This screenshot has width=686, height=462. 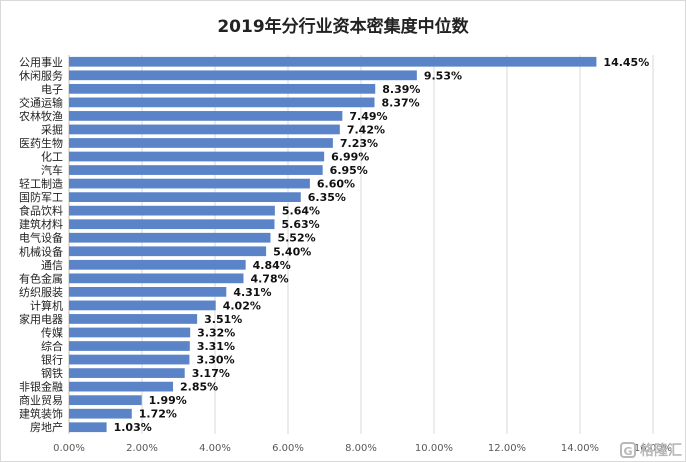 I want to click on category-label: 家用电器, so click(x=41, y=319).